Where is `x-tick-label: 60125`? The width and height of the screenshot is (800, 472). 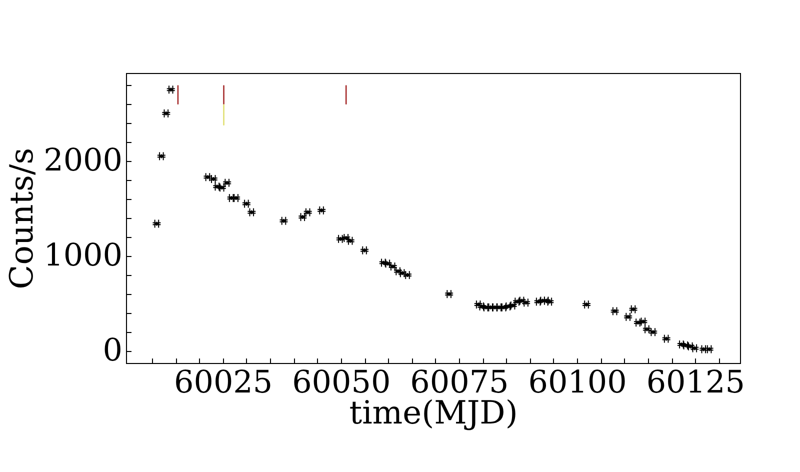
x-tick-label: 60125 is located at coordinates (695, 382).